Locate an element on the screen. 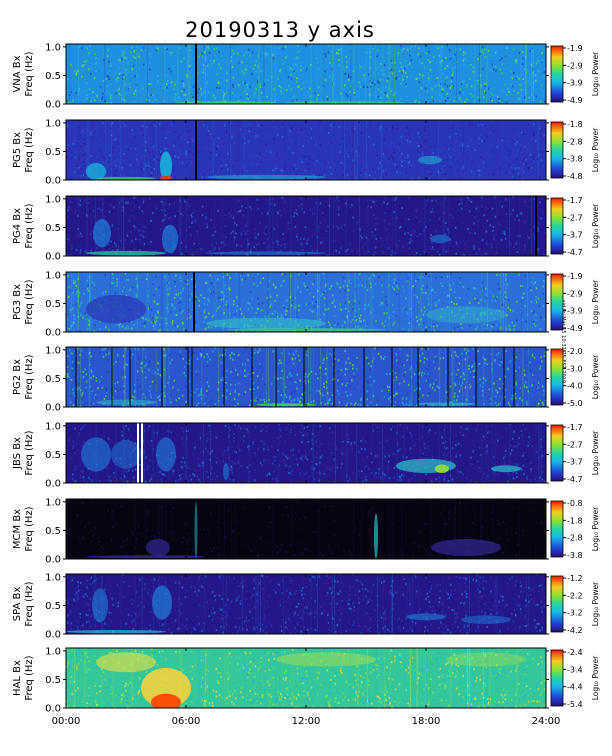 The height and width of the screenshot is (756, 612). station-label: PG2 Bx is located at coordinates (17, 377).